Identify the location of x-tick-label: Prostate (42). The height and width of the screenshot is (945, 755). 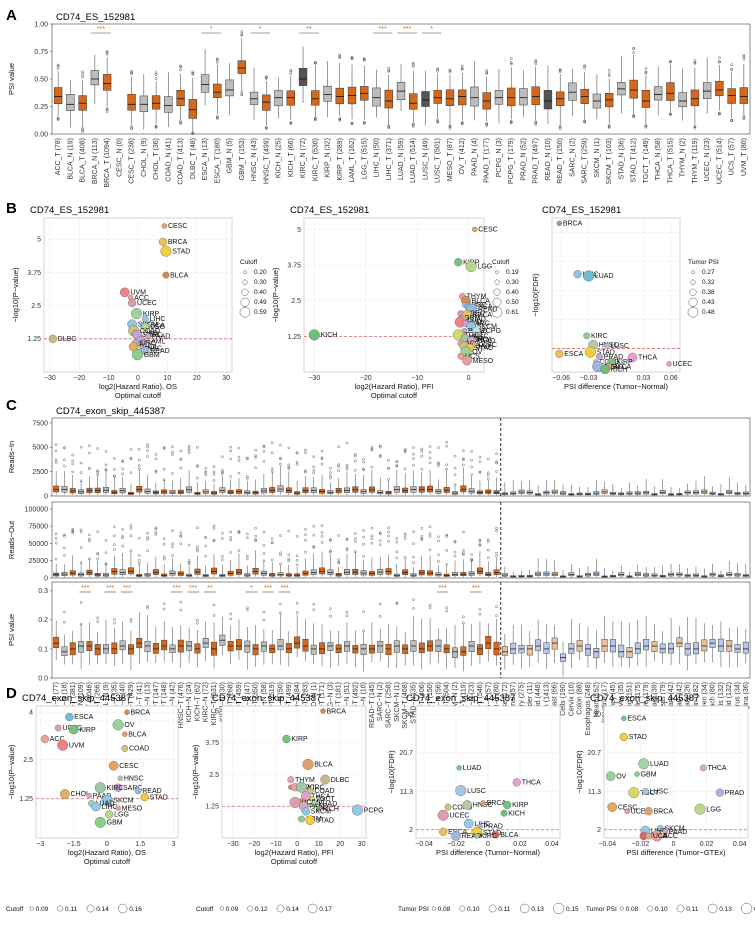
(679, 702).